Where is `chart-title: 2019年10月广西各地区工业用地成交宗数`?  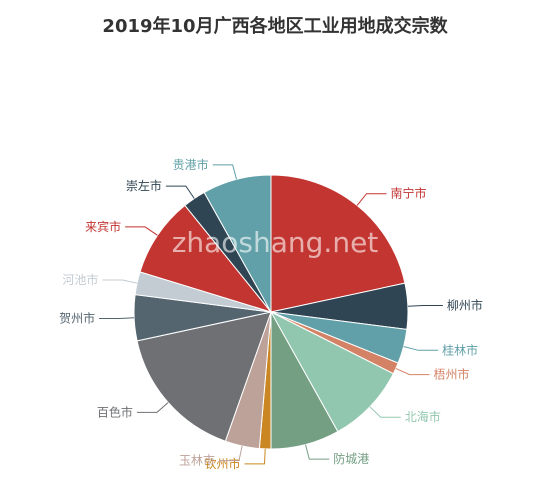
chart-title: 2019年10月广西各地区工业用地成交宗数 is located at coordinates (275, 26).